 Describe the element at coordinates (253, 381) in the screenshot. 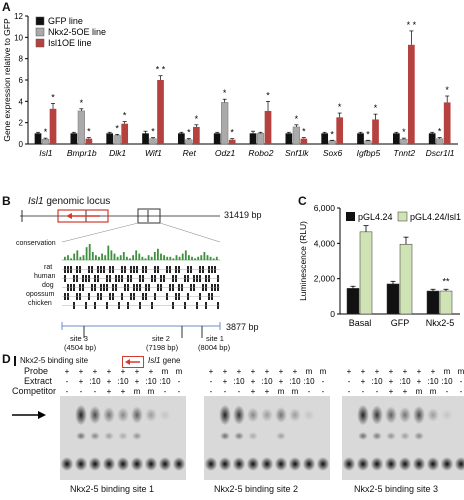

I see `gel-2-extract-symbol: +` at that location.